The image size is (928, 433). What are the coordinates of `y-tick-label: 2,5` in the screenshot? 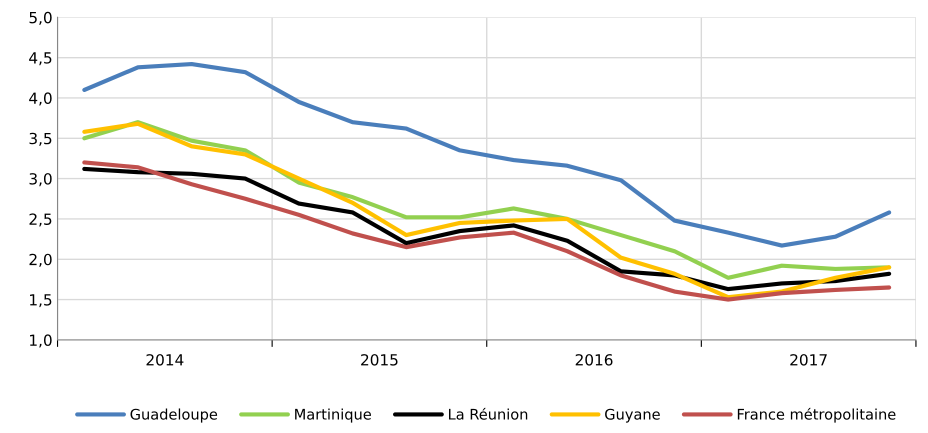 It's located at (41, 220).